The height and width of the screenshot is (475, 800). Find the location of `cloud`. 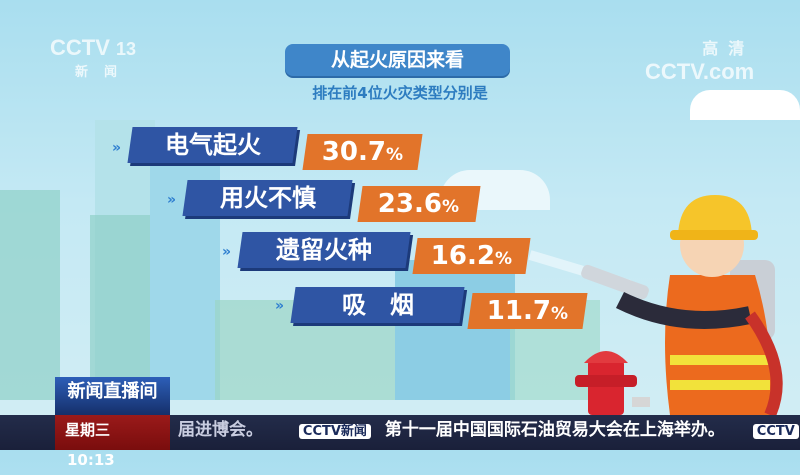

cloud is located at coordinates (745, 105).